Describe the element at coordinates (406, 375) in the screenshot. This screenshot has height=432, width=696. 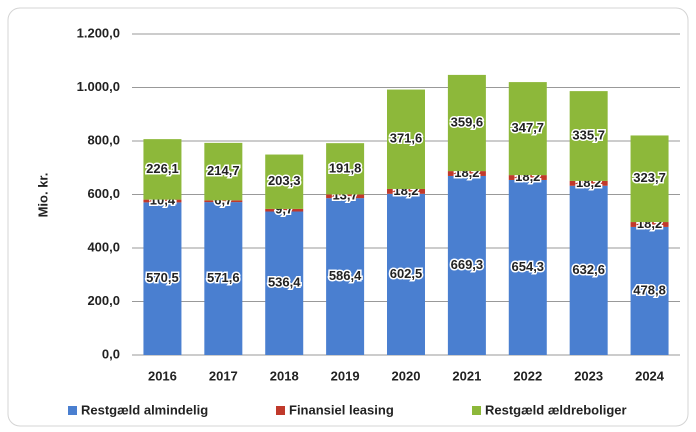
I see `x-tick-label: 2020` at that location.